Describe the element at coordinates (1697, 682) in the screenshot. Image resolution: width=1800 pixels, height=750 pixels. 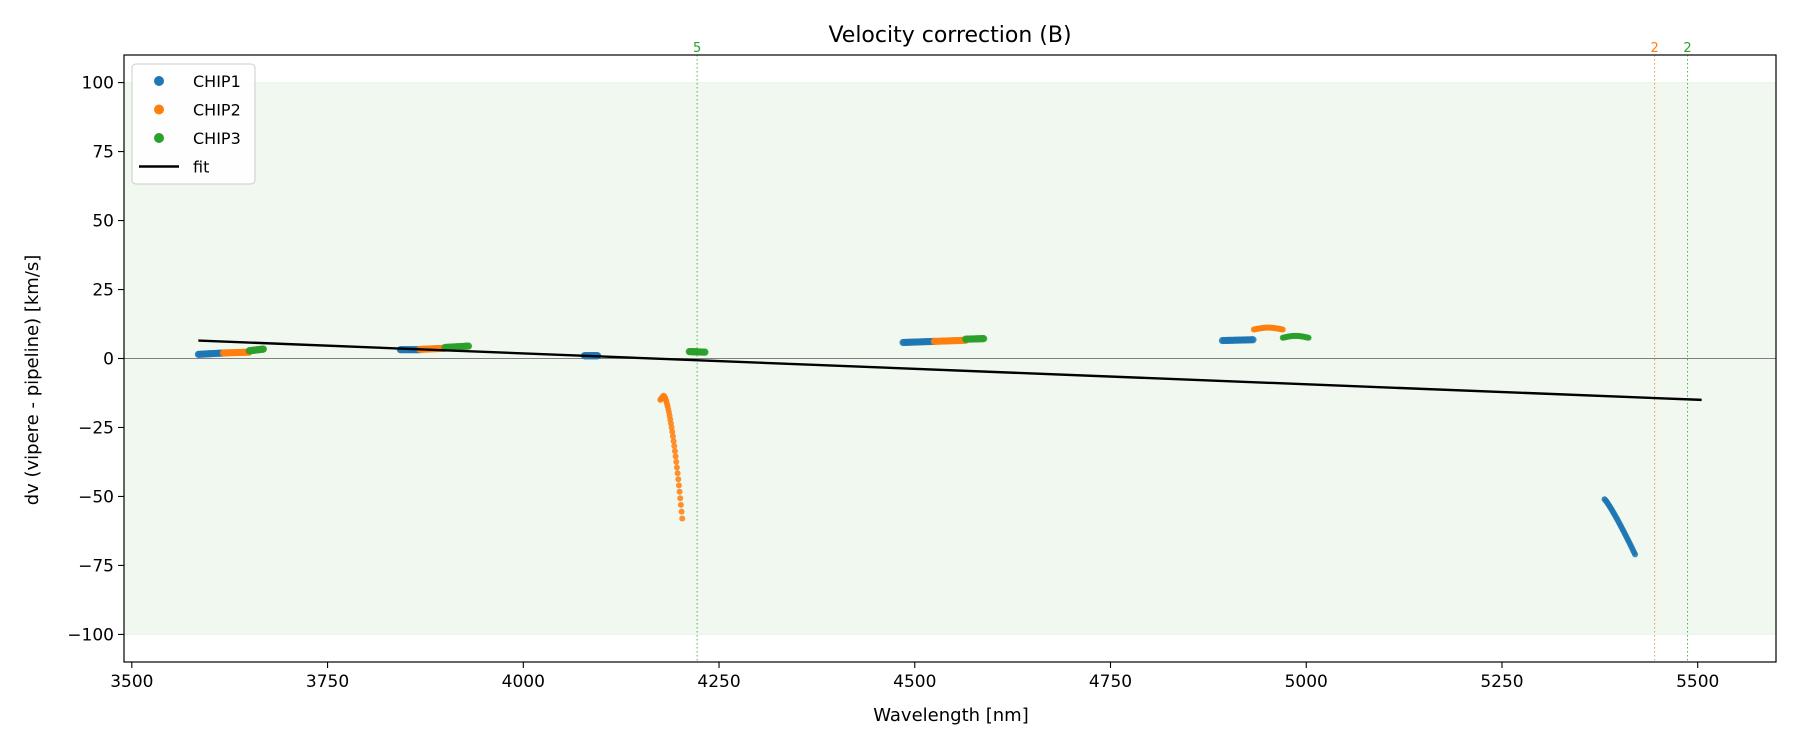
I see `x-tick-label: 5500` at that location.